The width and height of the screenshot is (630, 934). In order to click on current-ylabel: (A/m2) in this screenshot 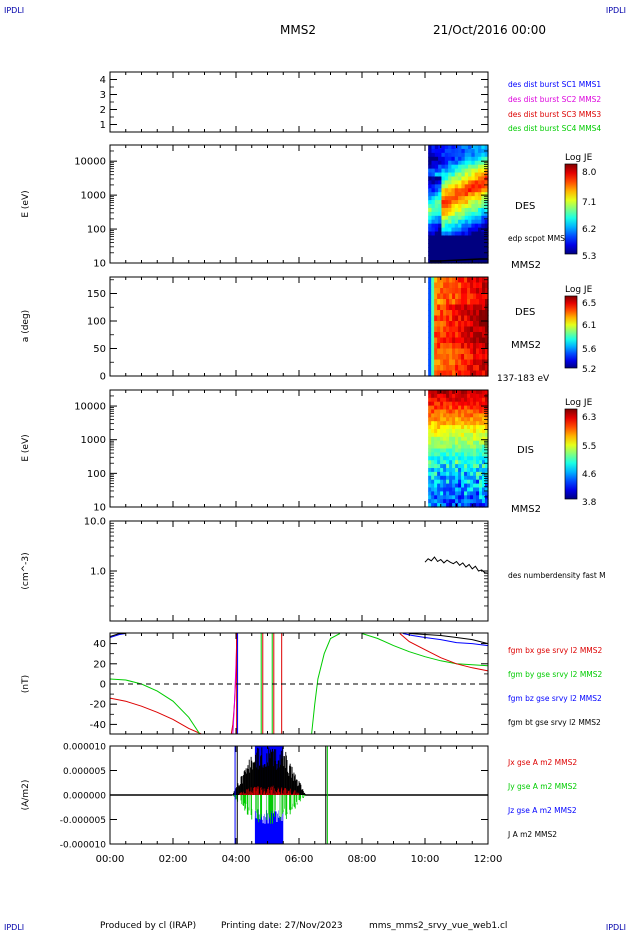, I will do `click(26, 795)`.